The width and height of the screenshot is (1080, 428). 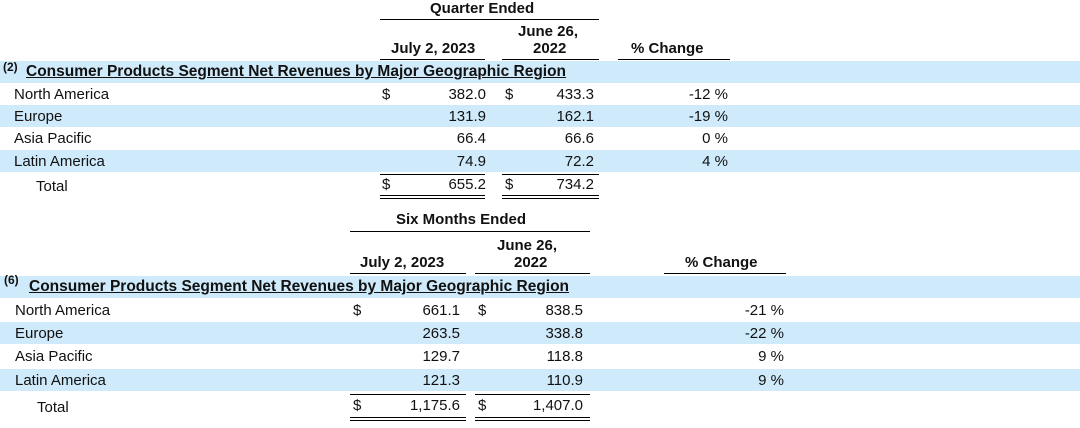 What do you see at coordinates (708, 116) in the screenshot?
I see `percent-change: -19 %` at bounding box center [708, 116].